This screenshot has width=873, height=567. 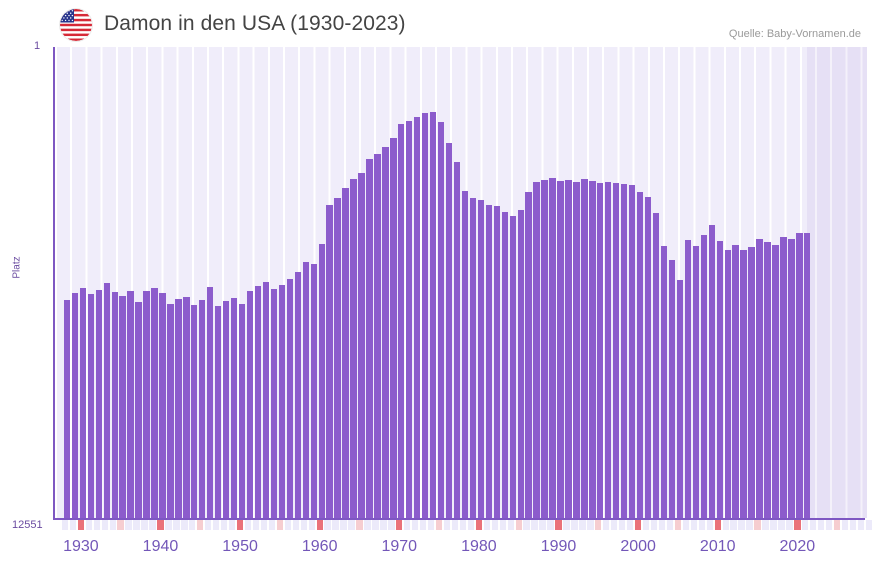 What do you see at coordinates (160, 546) in the screenshot?
I see `x-axis-tick-label: 1940` at bounding box center [160, 546].